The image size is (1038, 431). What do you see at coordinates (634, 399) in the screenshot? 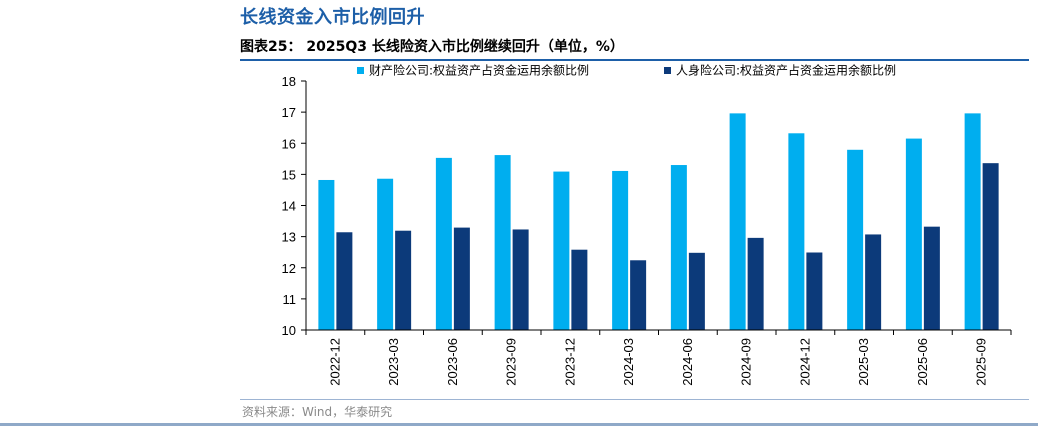
I see `source-divider` at bounding box center [634, 399].